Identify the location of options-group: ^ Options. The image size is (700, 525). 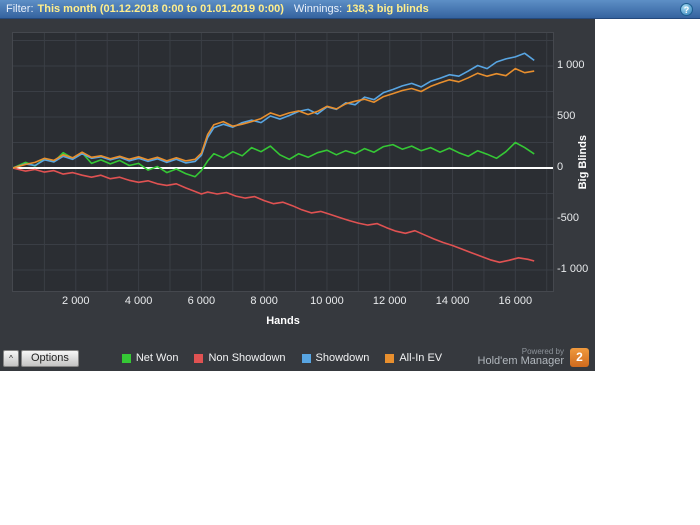
(41, 358).